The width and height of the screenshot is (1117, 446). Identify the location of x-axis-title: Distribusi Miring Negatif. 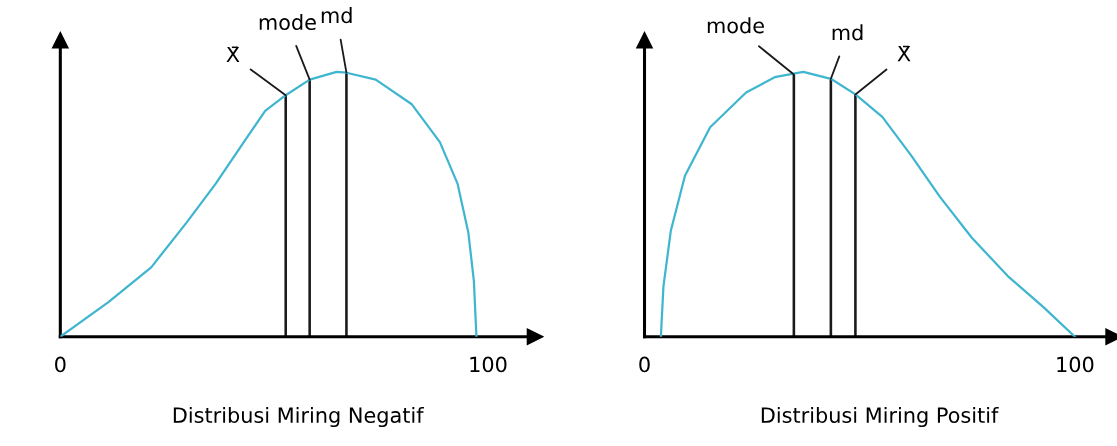
(298, 417).